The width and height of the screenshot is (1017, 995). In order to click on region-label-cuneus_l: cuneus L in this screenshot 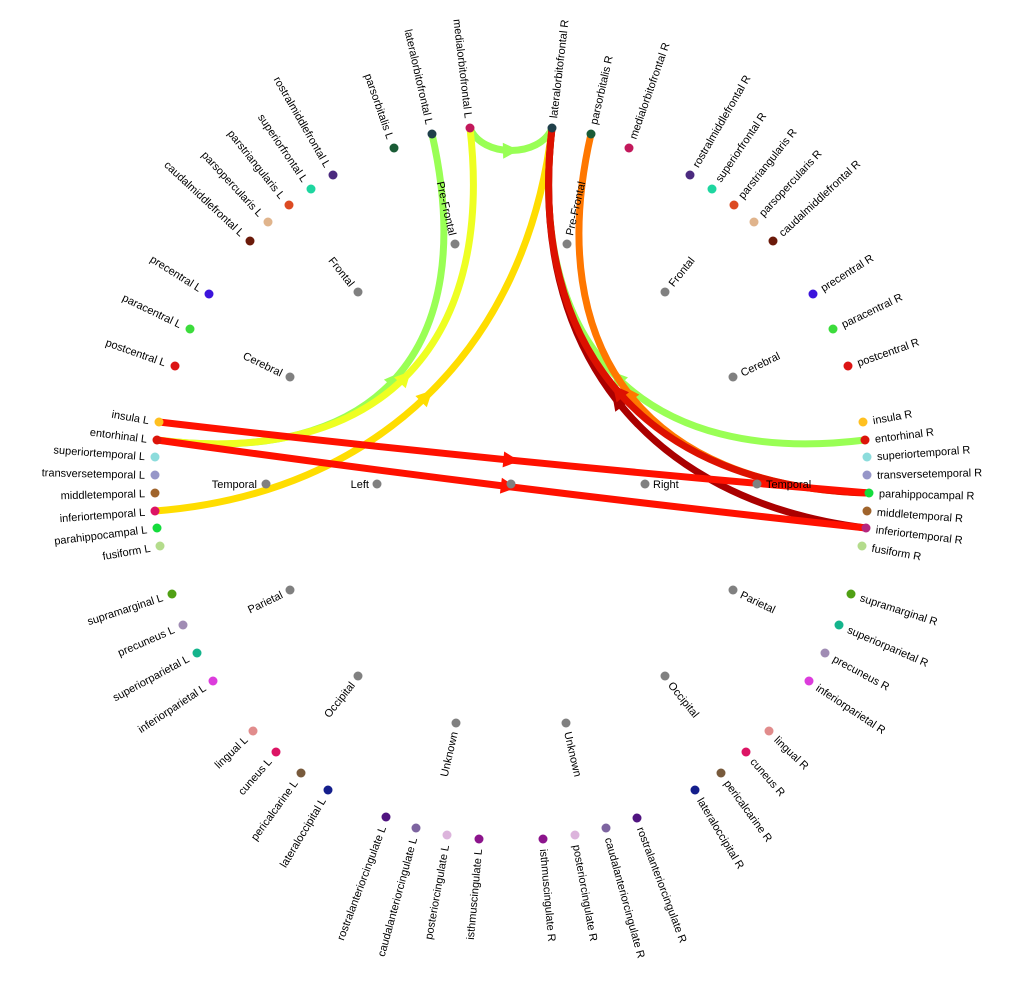, I will do `click(255, 777)`.